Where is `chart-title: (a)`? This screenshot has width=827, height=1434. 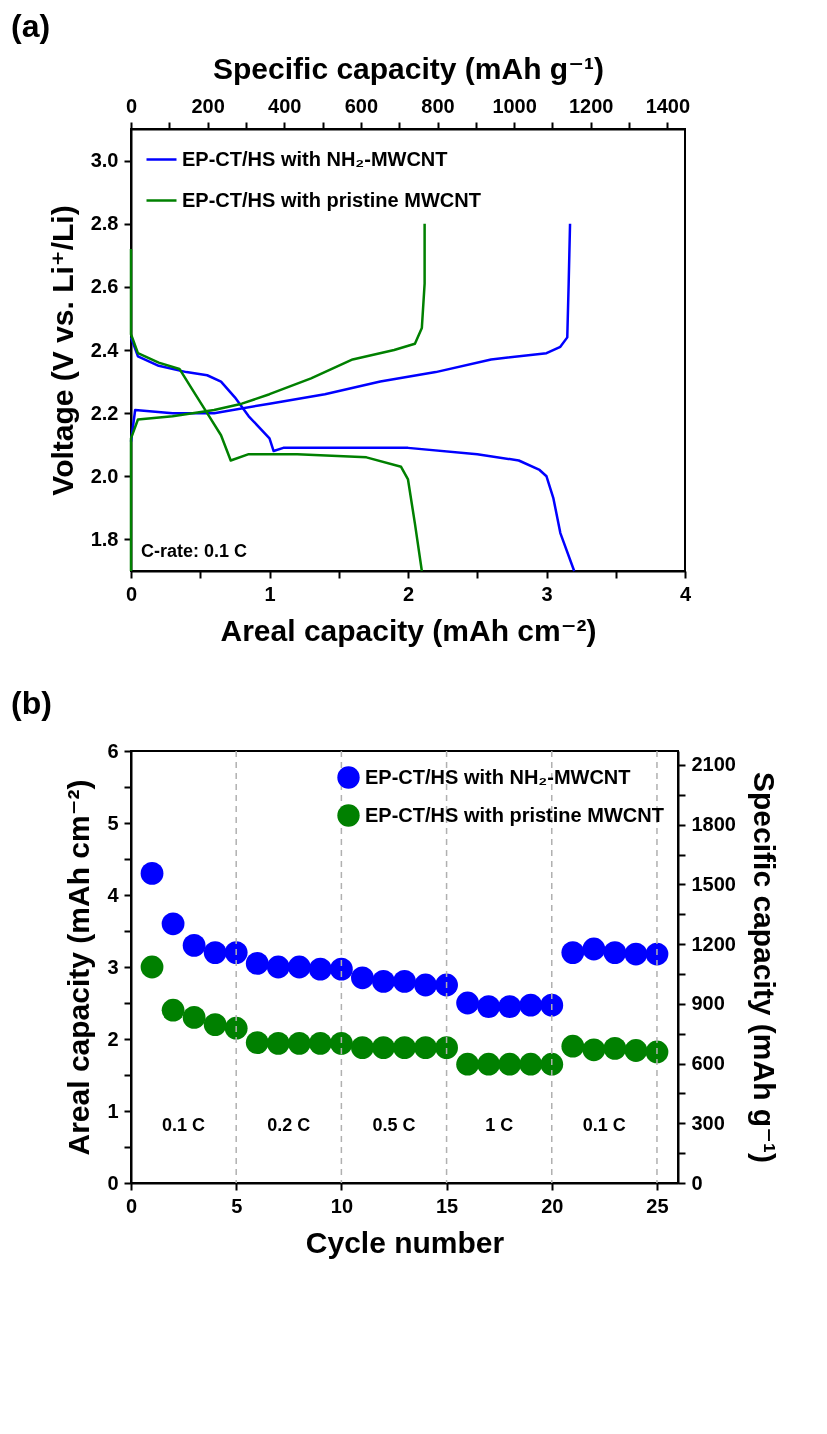
chart-title: (a) is located at coordinates (31, 26).